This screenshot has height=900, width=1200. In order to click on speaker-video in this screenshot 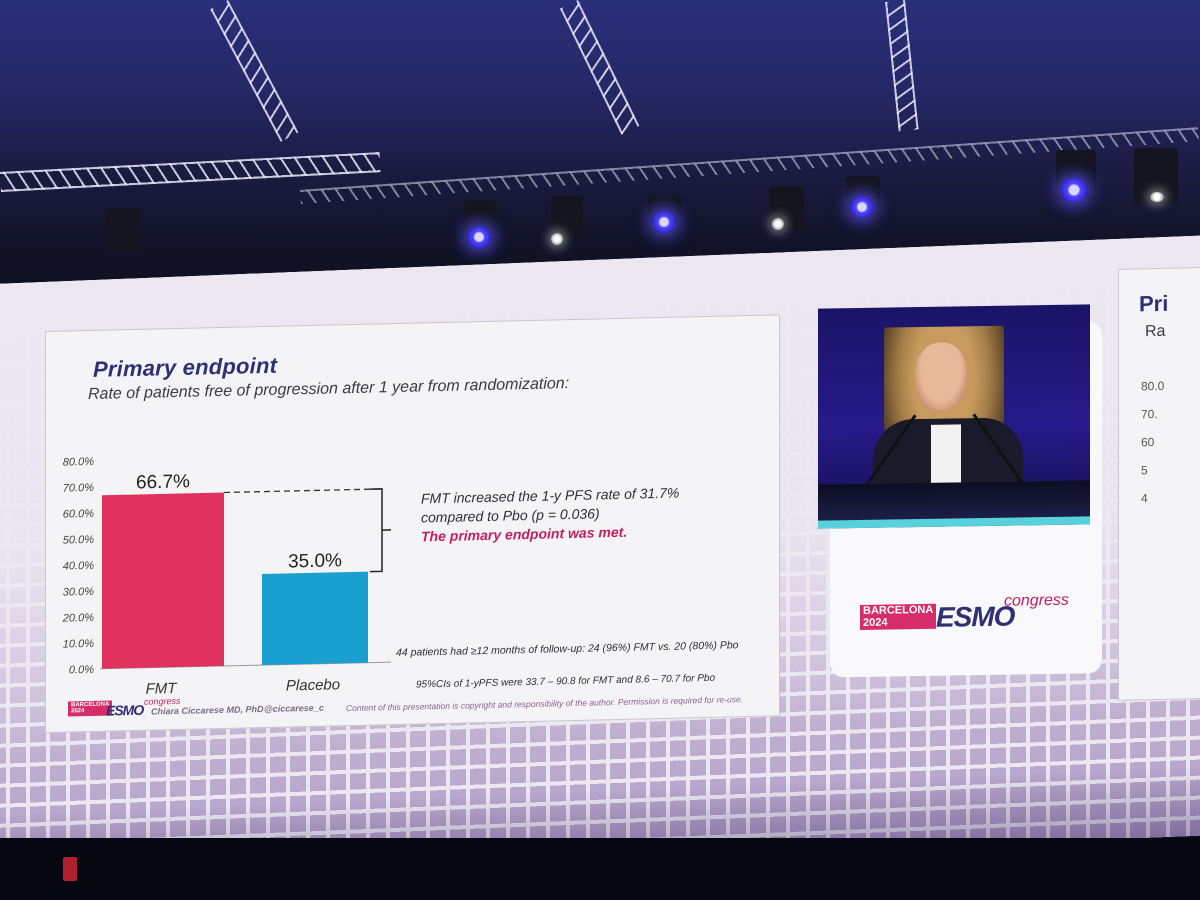, I will do `click(954, 416)`.